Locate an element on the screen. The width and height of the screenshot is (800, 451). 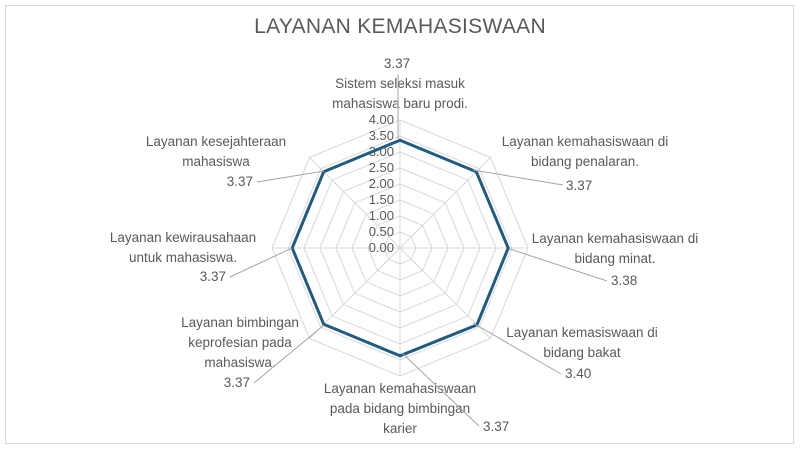
radial-tick-label: 2.50 is located at coordinates (381, 167).